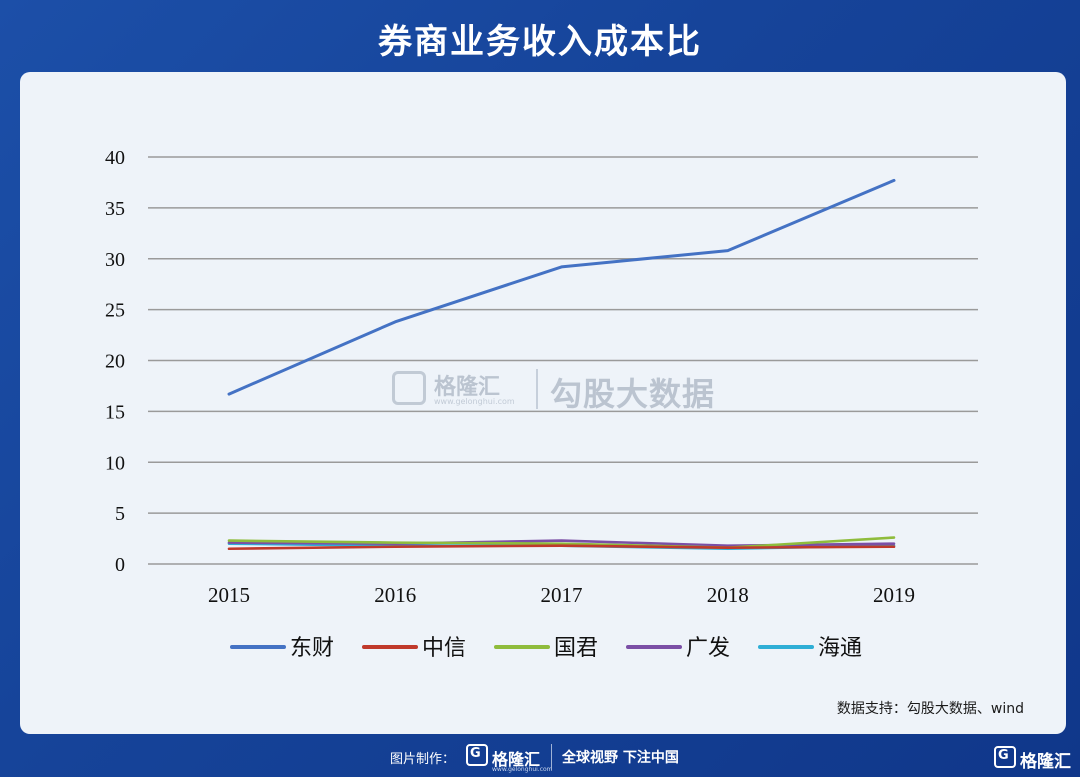 This screenshot has height=777, width=1080. I want to click on corner-logo-icon, so click(1005, 757).